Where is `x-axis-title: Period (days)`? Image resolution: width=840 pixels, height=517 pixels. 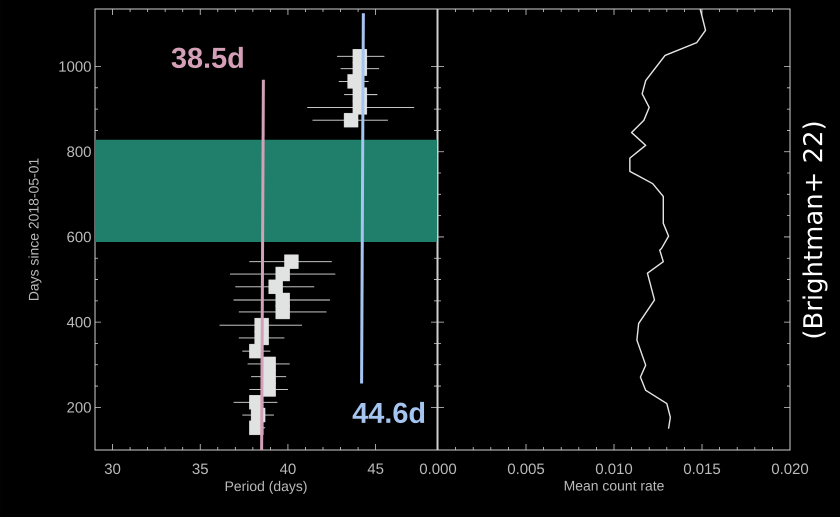
x-axis-title: Period (days) is located at coordinates (266, 487).